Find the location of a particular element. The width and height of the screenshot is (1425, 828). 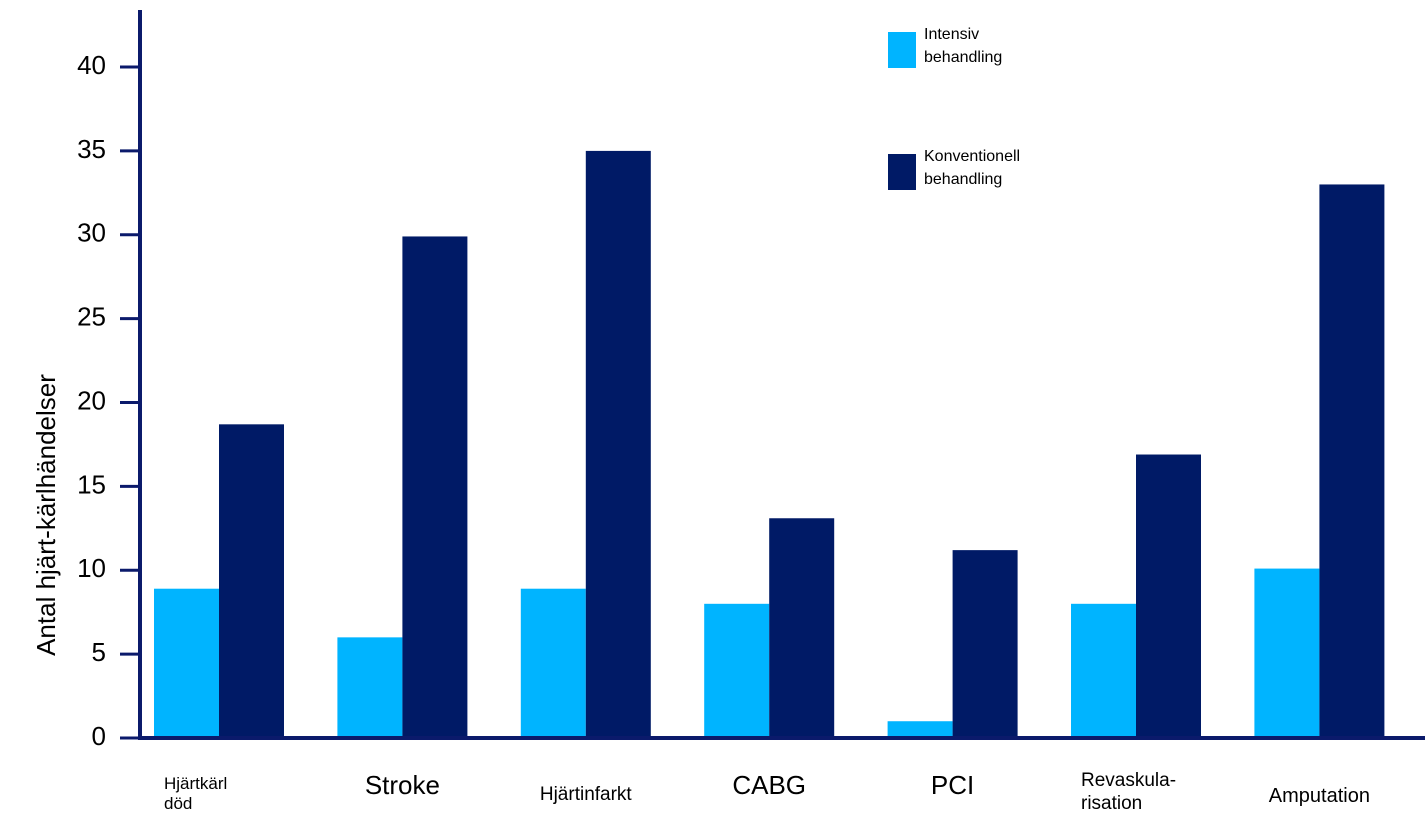

y-tick-label: 30 is located at coordinates (91, 233).